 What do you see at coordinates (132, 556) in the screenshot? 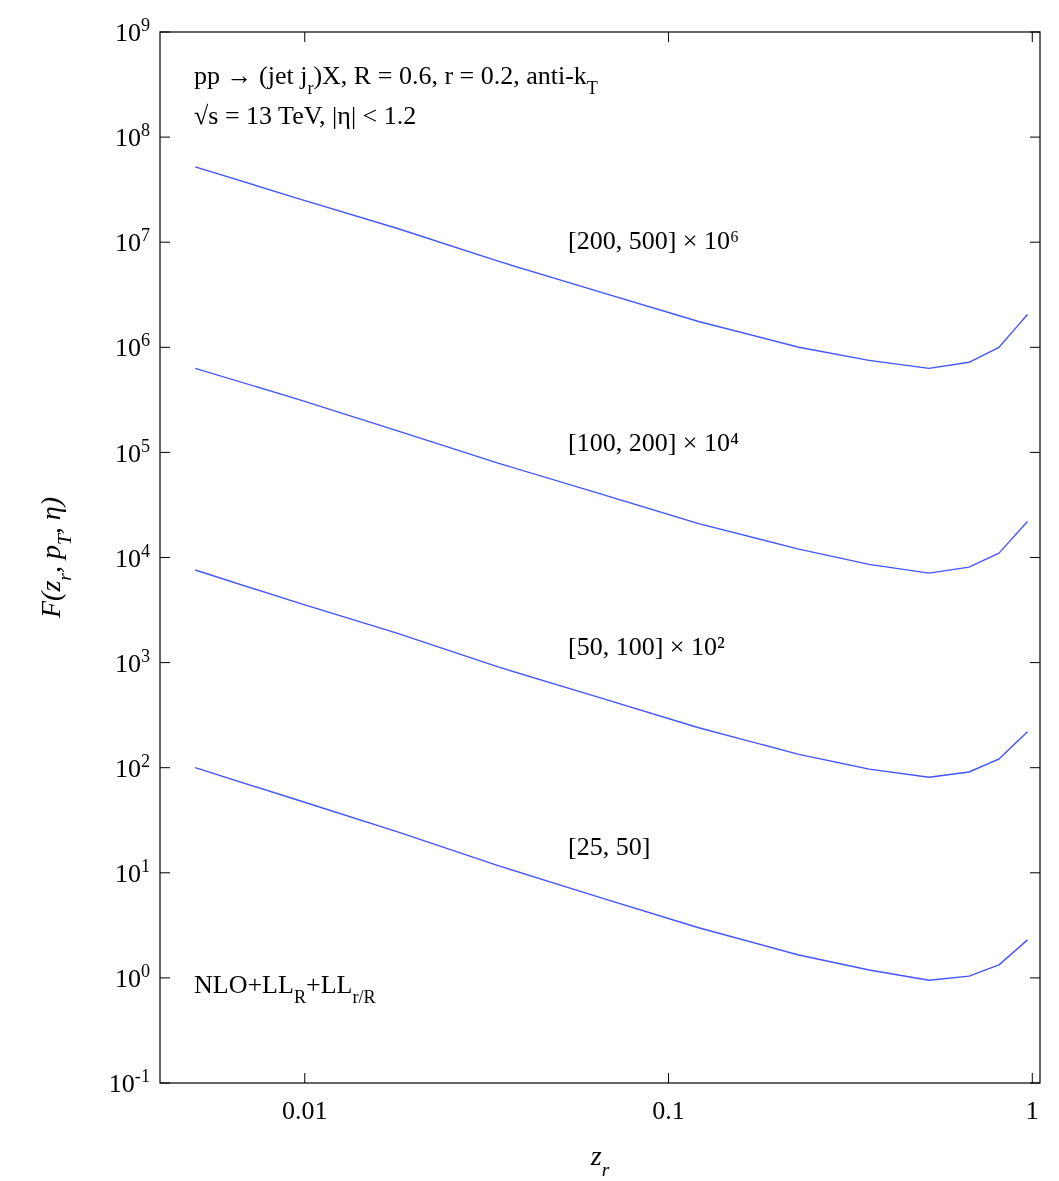
I see `y-tick-label: 10$^{4}$` at bounding box center [132, 556].